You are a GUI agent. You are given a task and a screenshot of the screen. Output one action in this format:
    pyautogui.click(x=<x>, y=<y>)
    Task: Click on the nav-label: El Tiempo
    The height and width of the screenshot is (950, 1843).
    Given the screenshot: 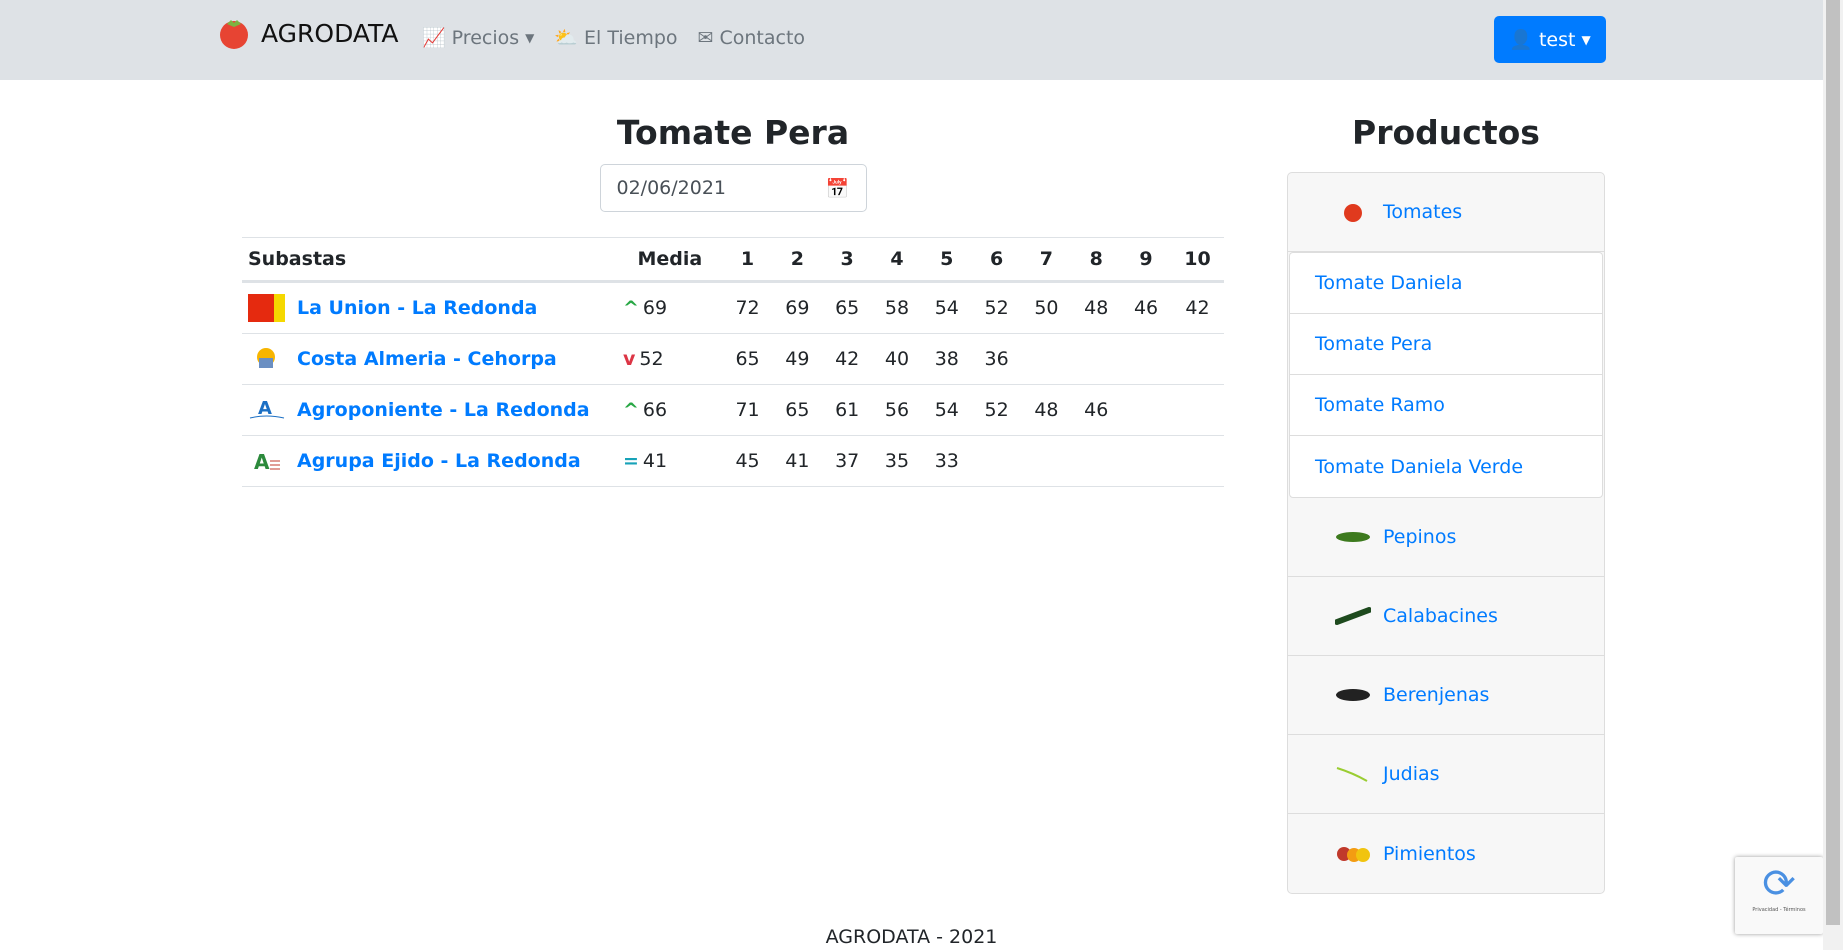 What is the action you would take?
    pyautogui.click(x=631, y=37)
    